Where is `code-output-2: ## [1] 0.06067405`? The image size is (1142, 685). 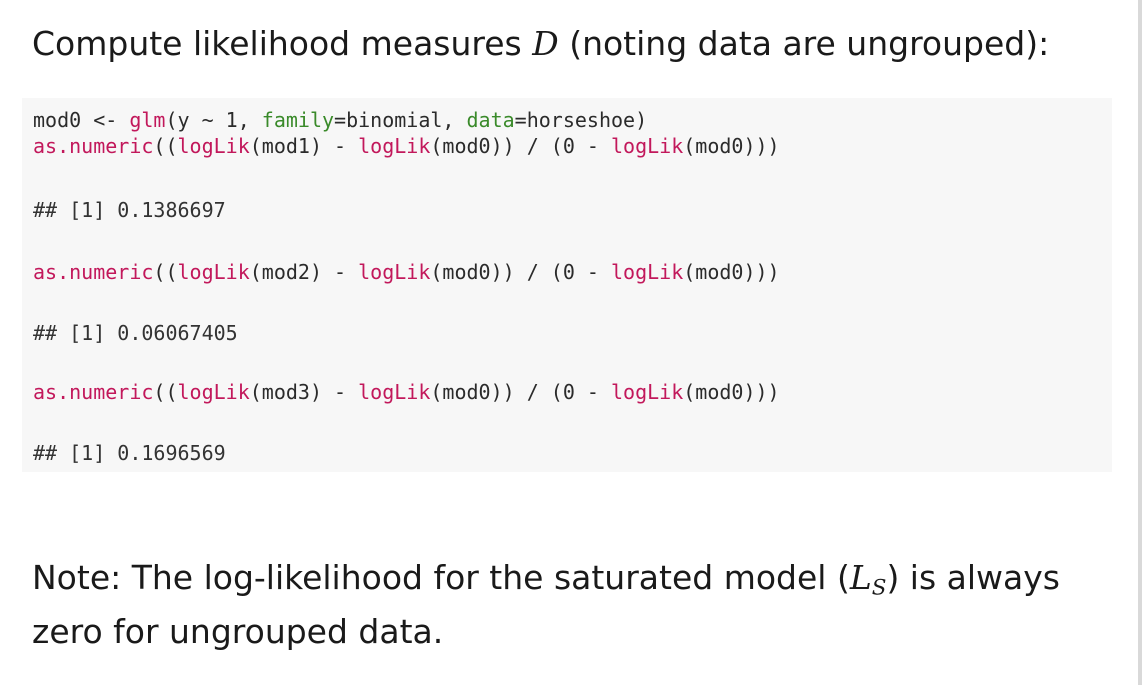 code-output-2: ## [1] 0.06067405 is located at coordinates (135, 333).